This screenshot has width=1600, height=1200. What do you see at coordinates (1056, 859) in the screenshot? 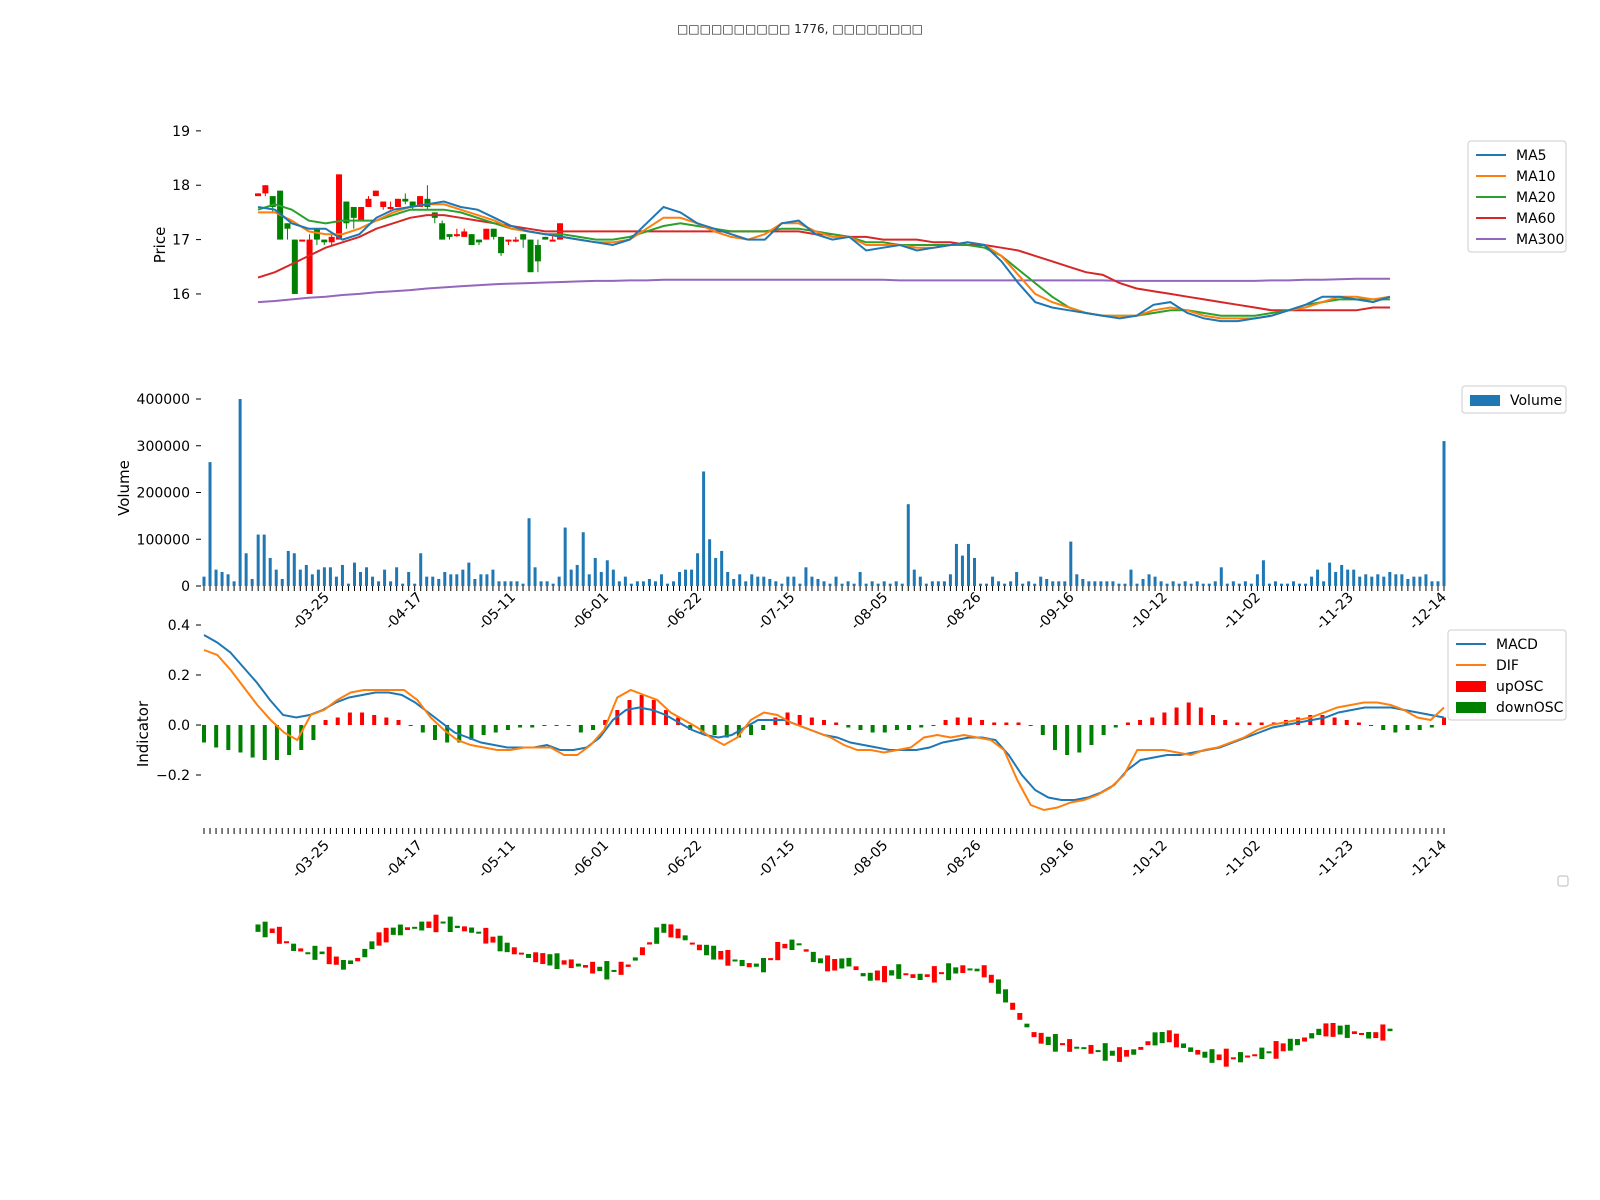
I see `indicator-xtick-label: -09-16` at bounding box center [1056, 859].